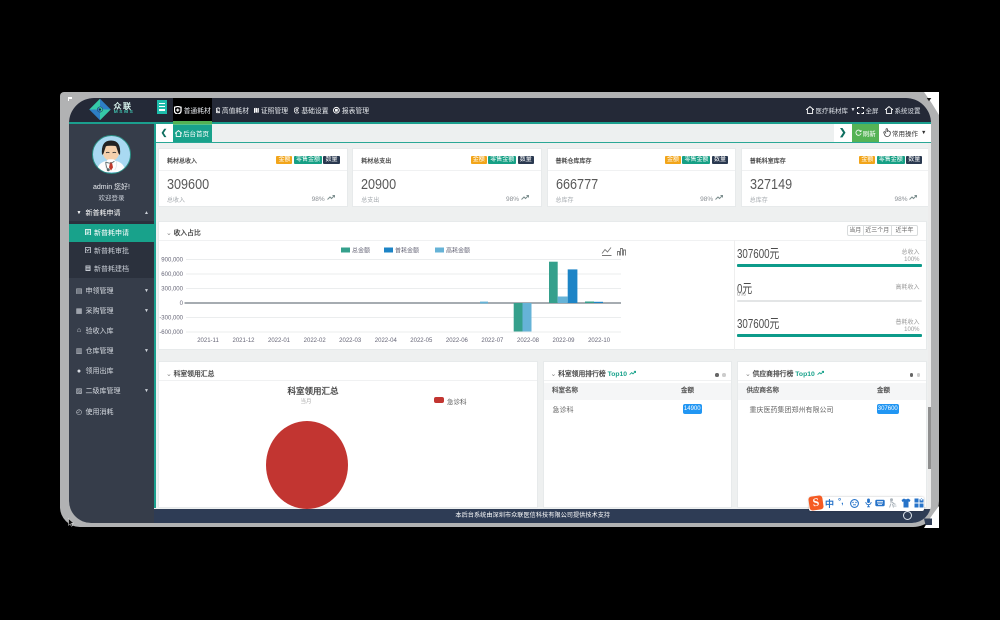 Image resolution: width=1000 pixels, height=620 pixels. What do you see at coordinates (458, 251) in the screenshot?
I see `svg-text: 高耗金额` at bounding box center [458, 251].